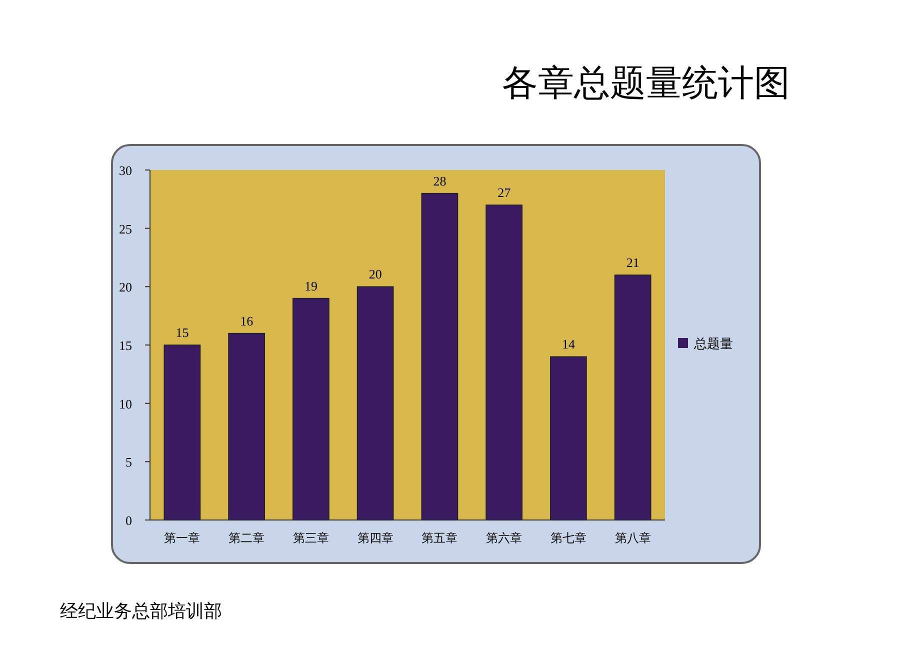 Image resolution: width=920 pixels, height=652 pixels. Describe the element at coordinates (375, 538) in the screenshot. I see `x-tick-label: 第四章` at that location.